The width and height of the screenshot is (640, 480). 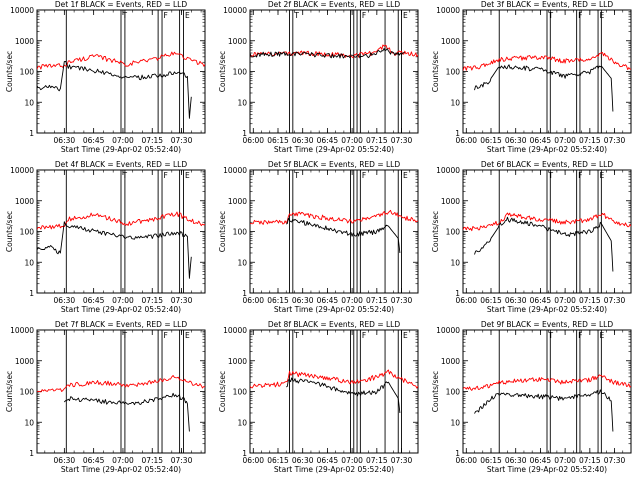 What do you see at coordinates (547, 4) in the screenshot?
I see `panel-title: Det 3f BLACK = Events, RED = LLD` at bounding box center [547, 4].